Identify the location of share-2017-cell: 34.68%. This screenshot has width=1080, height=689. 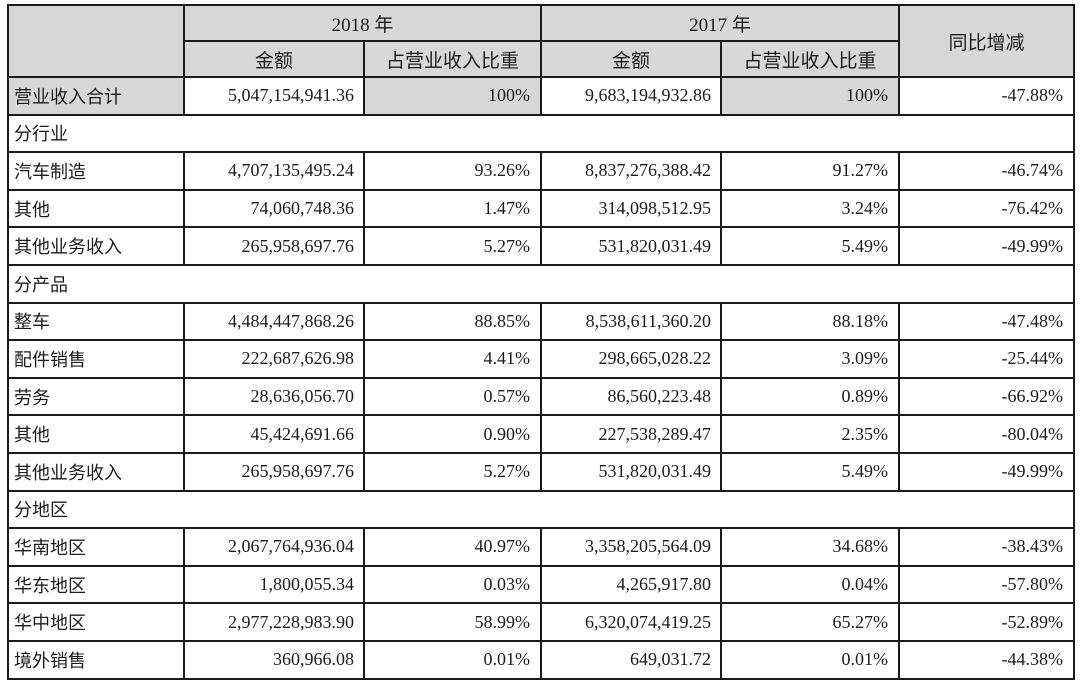
(810, 547).